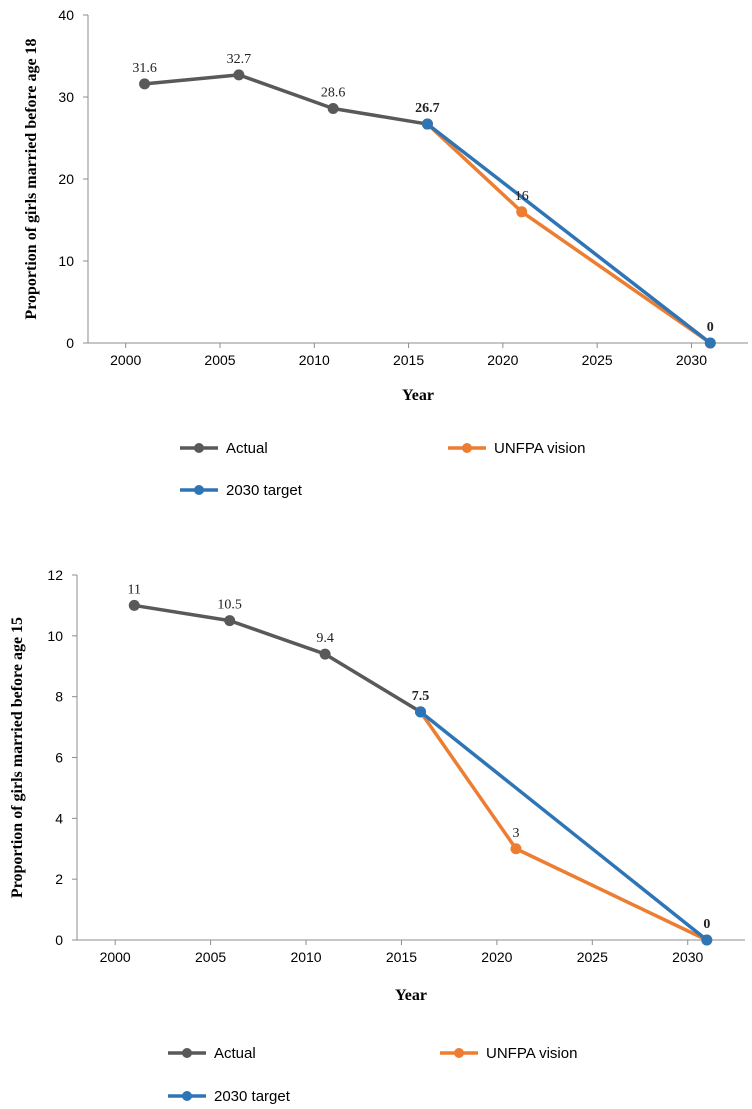 This screenshot has width=752, height=1109. What do you see at coordinates (522, 196) in the screenshot?
I see `data-label: 16` at bounding box center [522, 196].